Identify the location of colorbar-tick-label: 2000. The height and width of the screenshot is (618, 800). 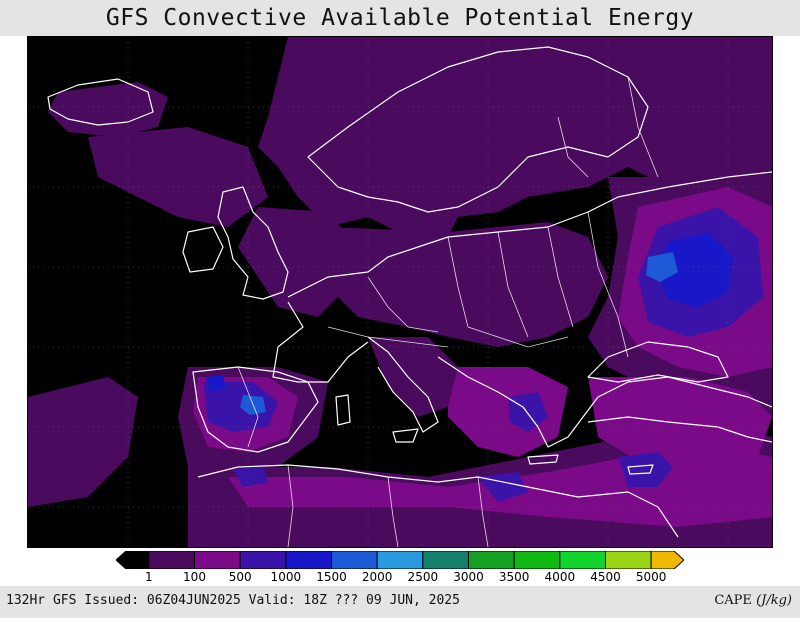
(377, 577).